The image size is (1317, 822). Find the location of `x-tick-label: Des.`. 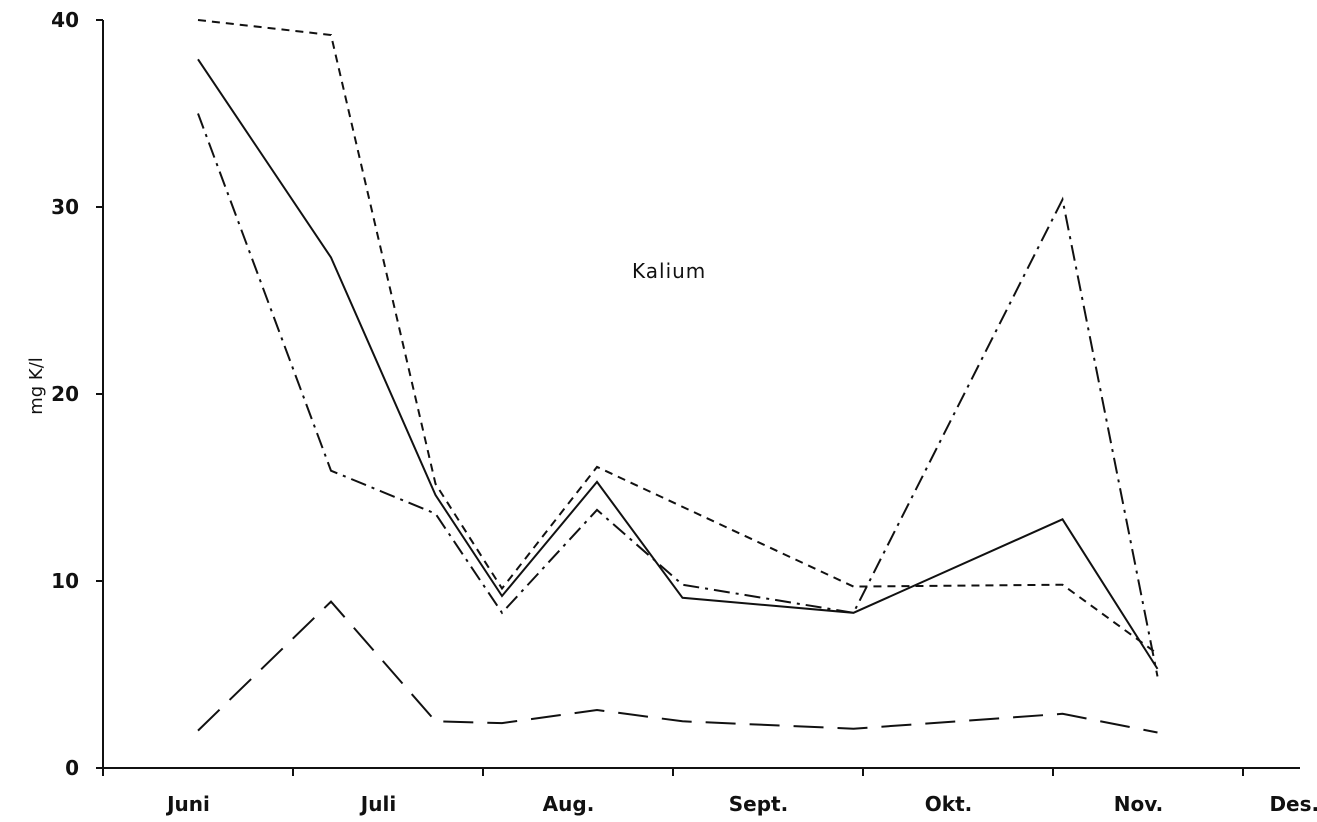

x-tick-label: Des. is located at coordinates (1293, 804).